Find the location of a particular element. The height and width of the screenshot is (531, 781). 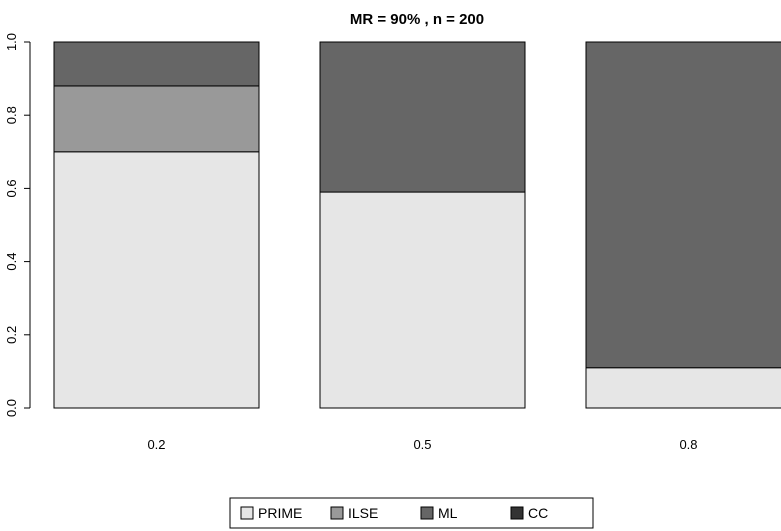

legend: PRIME ILSE ML CC is located at coordinates (411, 513).